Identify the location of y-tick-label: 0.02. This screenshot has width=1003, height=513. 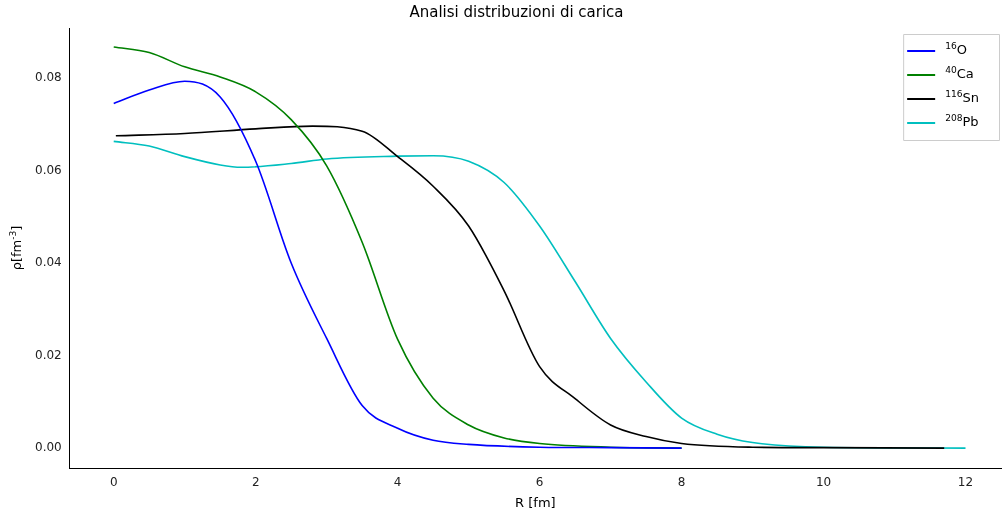
(48, 354).